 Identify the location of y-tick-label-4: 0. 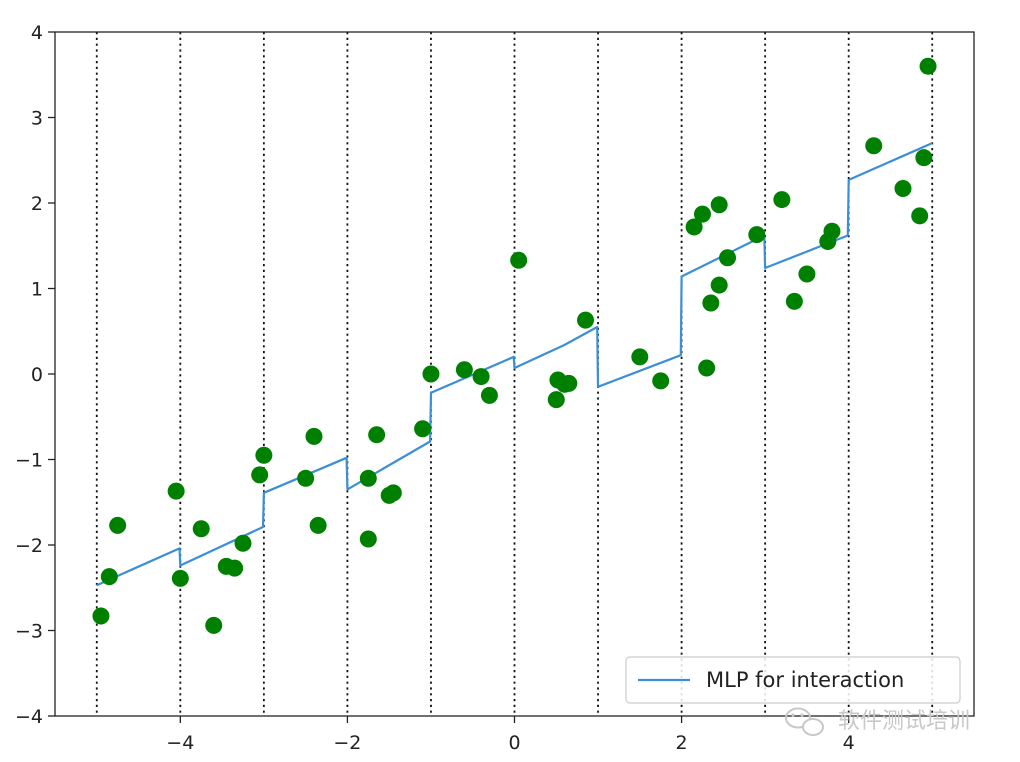
(37, 375).